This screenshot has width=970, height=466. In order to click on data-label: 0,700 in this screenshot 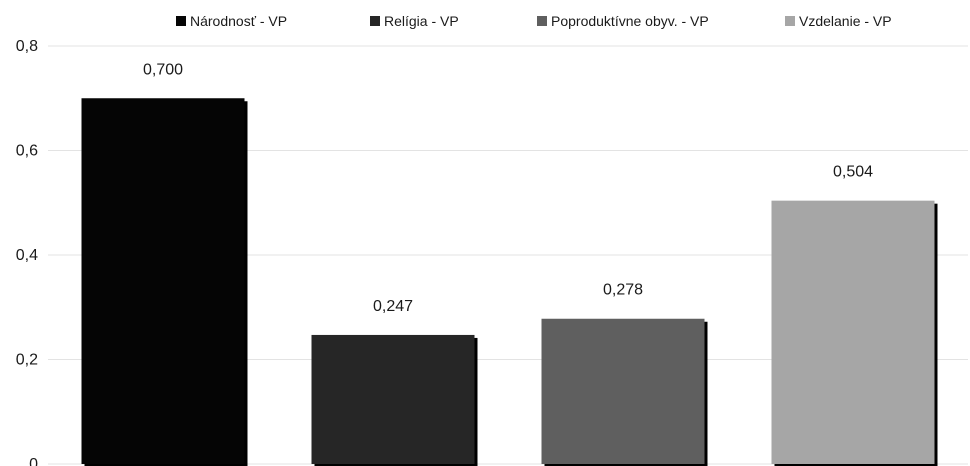, I will do `click(163, 69)`.